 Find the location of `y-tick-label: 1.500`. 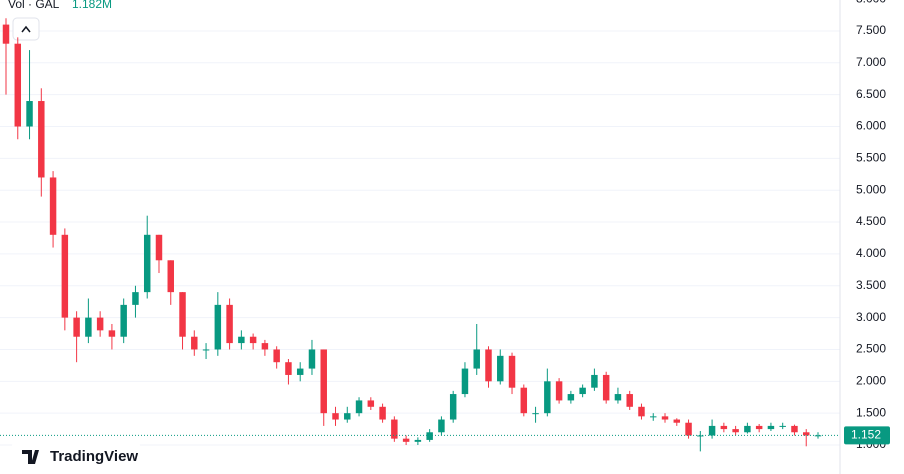

y-tick-label: 1.500 is located at coordinates (871, 412).